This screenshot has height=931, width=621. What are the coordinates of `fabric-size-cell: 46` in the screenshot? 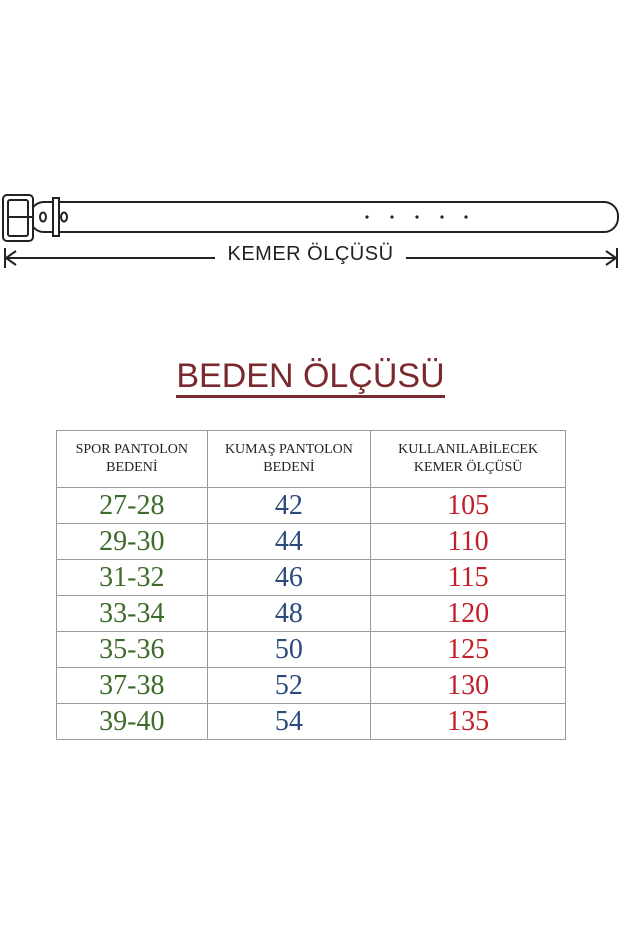 It's located at (289, 577).